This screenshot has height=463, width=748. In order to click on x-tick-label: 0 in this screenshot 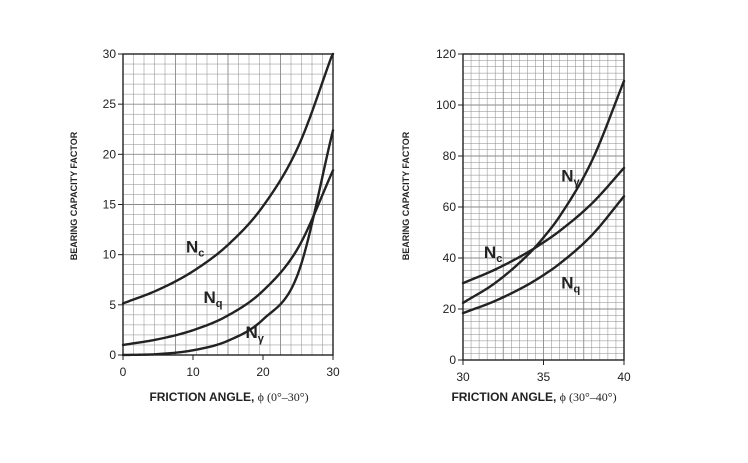, I will do `click(123, 372)`.